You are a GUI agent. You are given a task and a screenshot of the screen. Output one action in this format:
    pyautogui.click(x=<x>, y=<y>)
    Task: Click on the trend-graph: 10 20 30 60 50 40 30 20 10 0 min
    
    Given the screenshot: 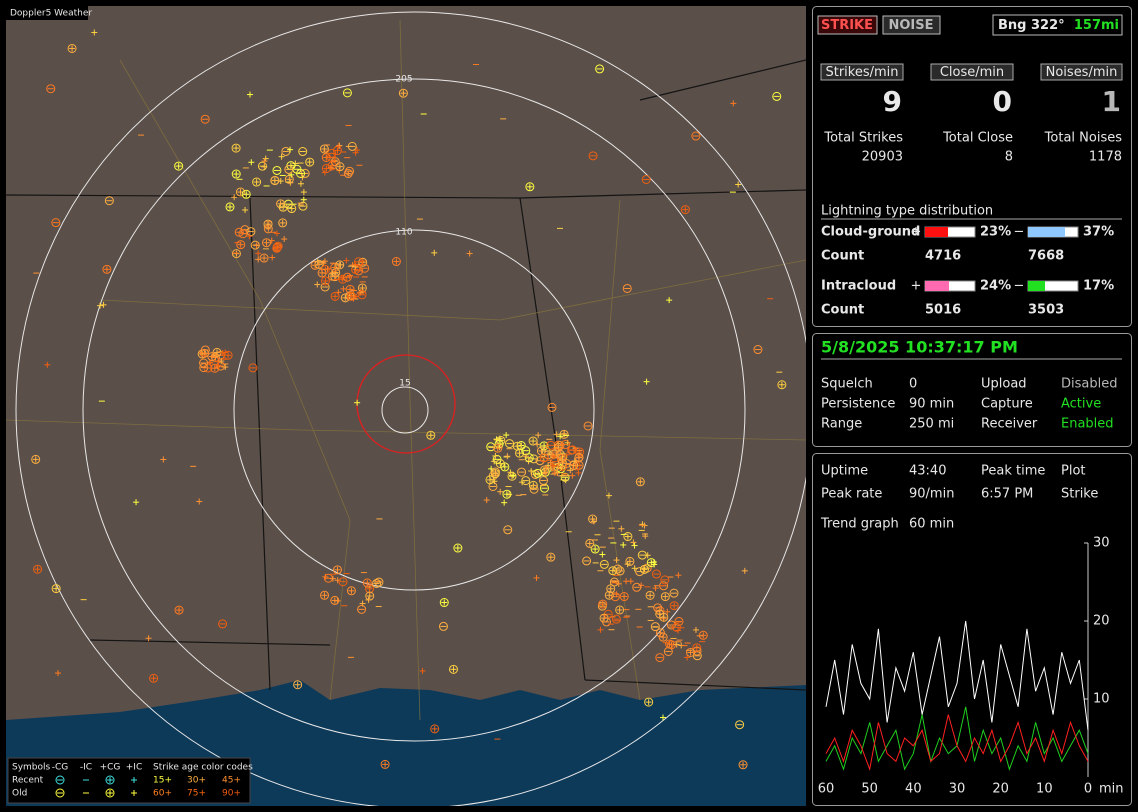 What is the action you would take?
    pyautogui.click(x=971, y=666)
    